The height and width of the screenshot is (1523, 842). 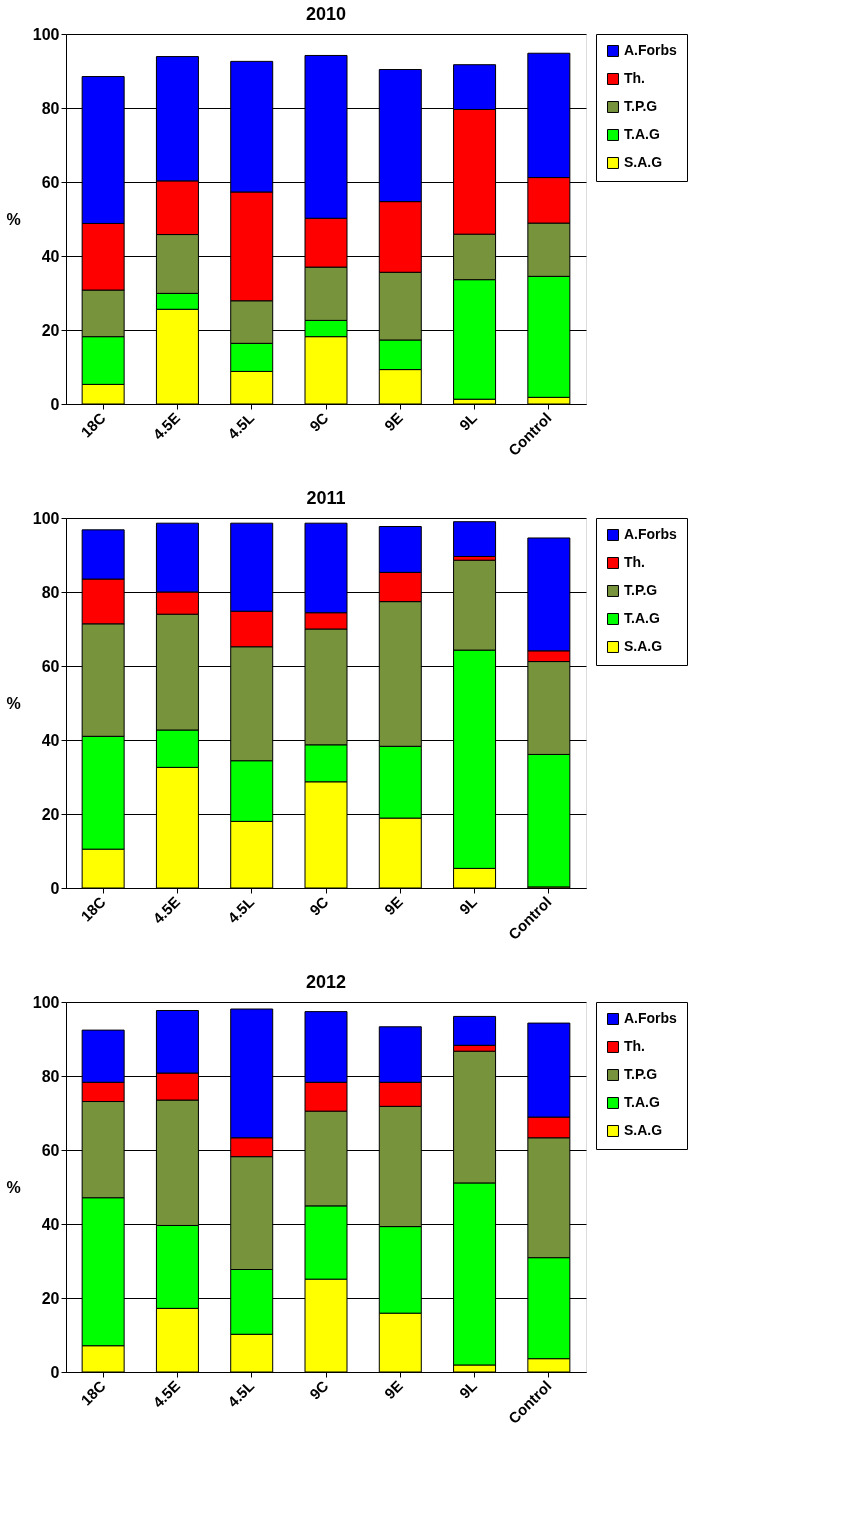 What do you see at coordinates (326, 498) in the screenshot?
I see `chart-title: 2011` at bounding box center [326, 498].